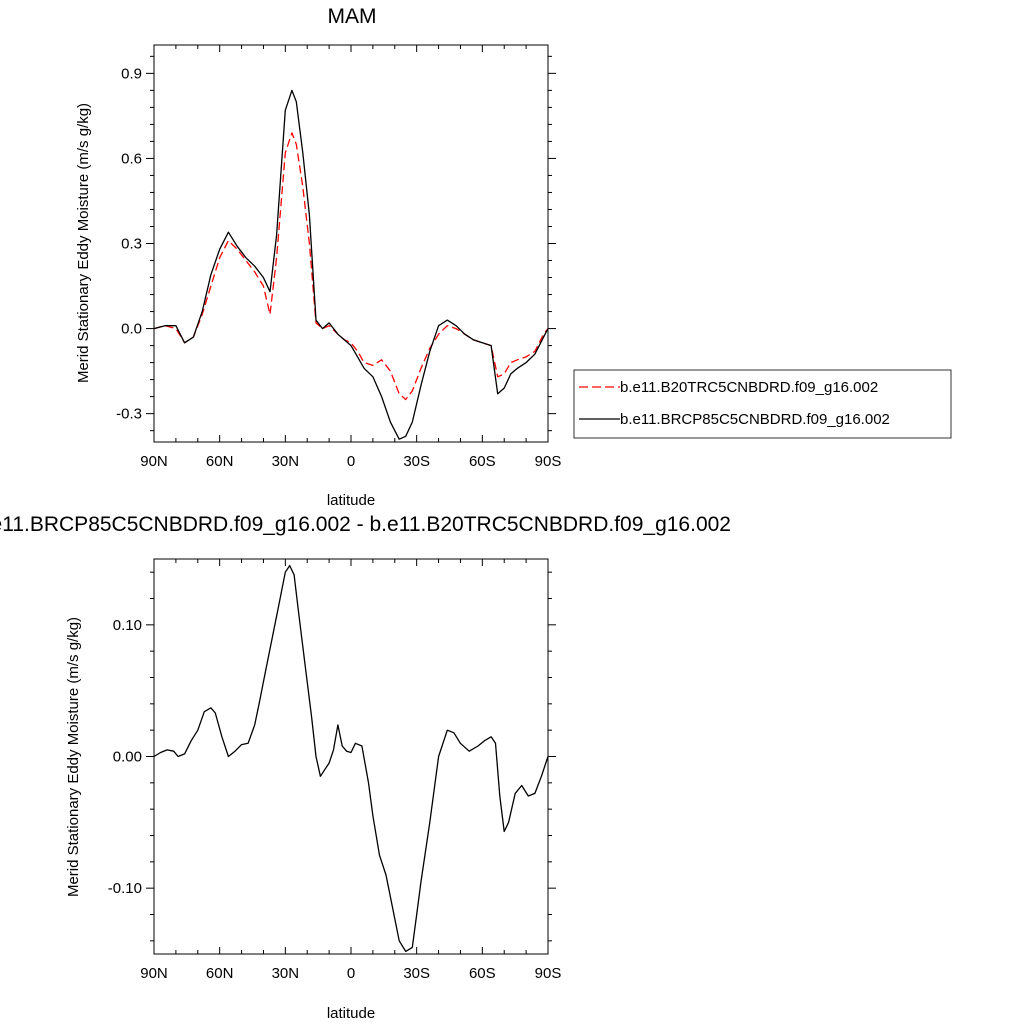 The height and width of the screenshot is (1024, 1024). I want to click on y-tick-label: 0.10, so click(127, 625).